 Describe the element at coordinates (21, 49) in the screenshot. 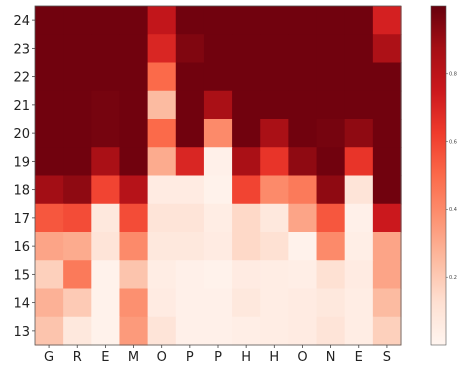

I see `y-tick-label: 23` at that location.